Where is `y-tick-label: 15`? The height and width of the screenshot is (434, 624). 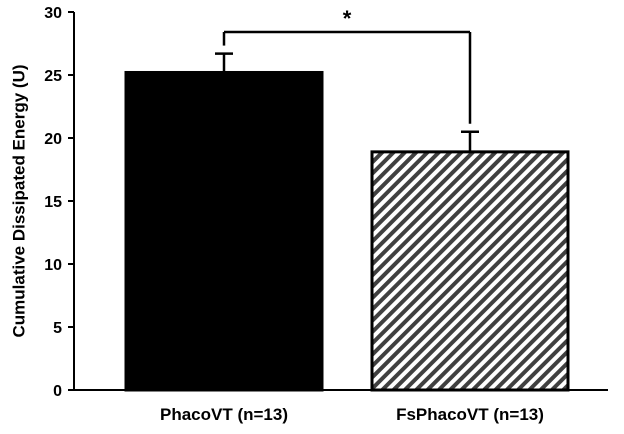 y-tick-label: 15 is located at coordinates (53, 202).